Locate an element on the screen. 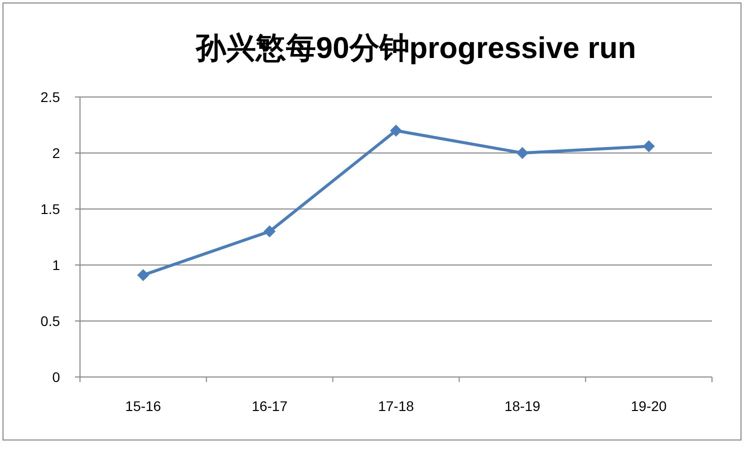 The image size is (750, 449). y-tick-label: 0 is located at coordinates (56, 377).